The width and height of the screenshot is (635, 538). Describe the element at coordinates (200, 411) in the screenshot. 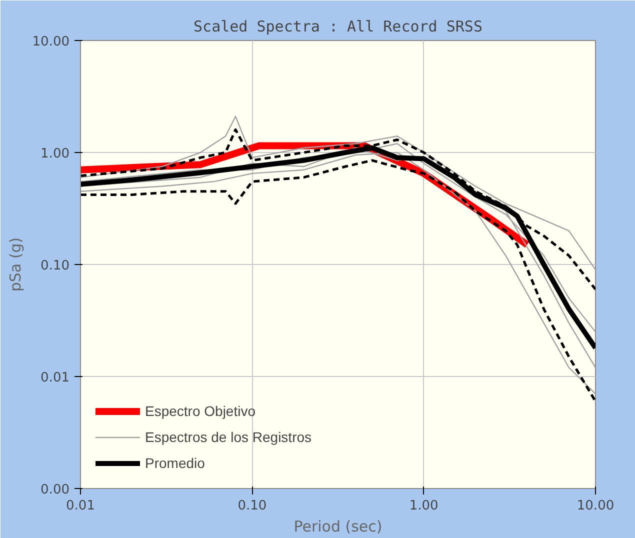

I see `legend-label: Espectro Objetivo` at that location.